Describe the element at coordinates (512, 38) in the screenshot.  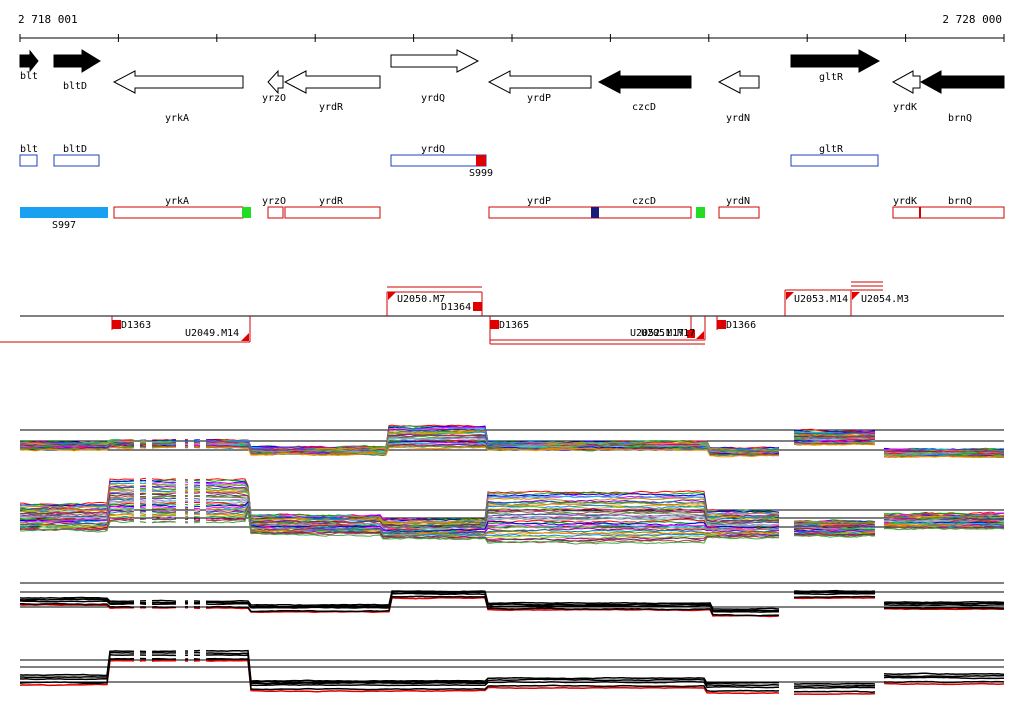
I see `coordinate-ruler` at that location.